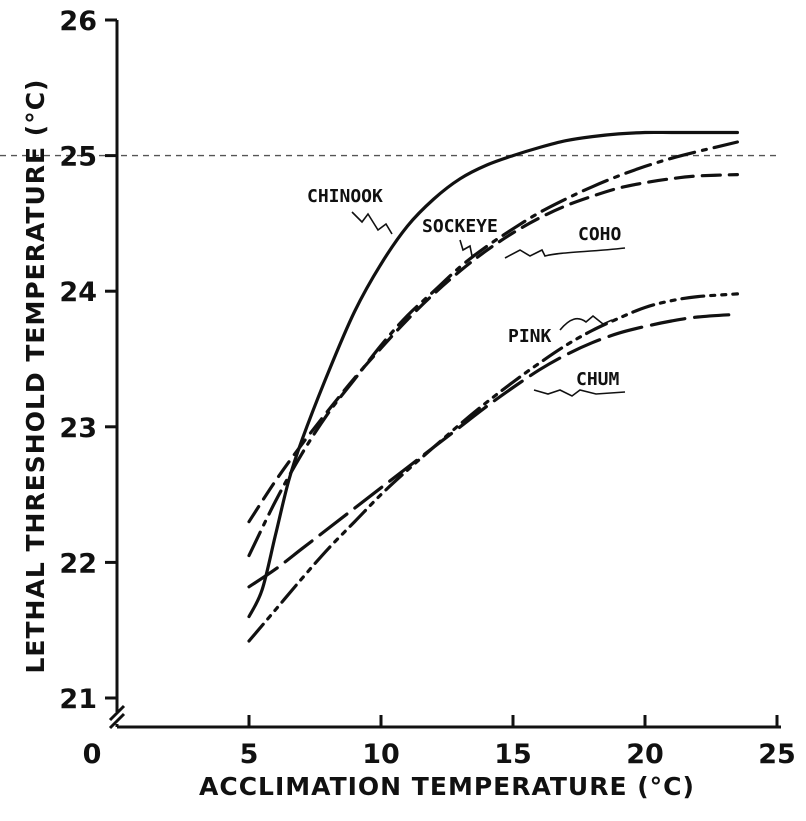 The height and width of the screenshot is (821, 806). What do you see at coordinates (645, 754) in the screenshot?
I see `x-tick-label: 20` at bounding box center [645, 754].